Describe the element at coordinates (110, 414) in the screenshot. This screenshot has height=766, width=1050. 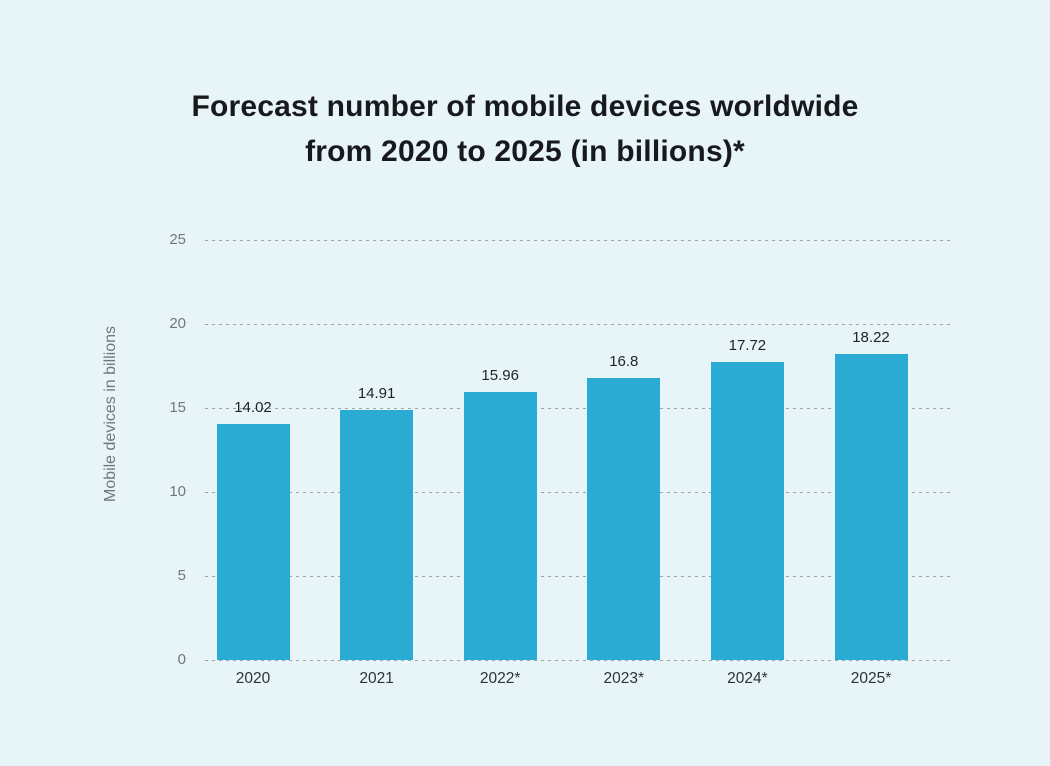
I see `y-axis-label: Mobile devices in billions` at that location.